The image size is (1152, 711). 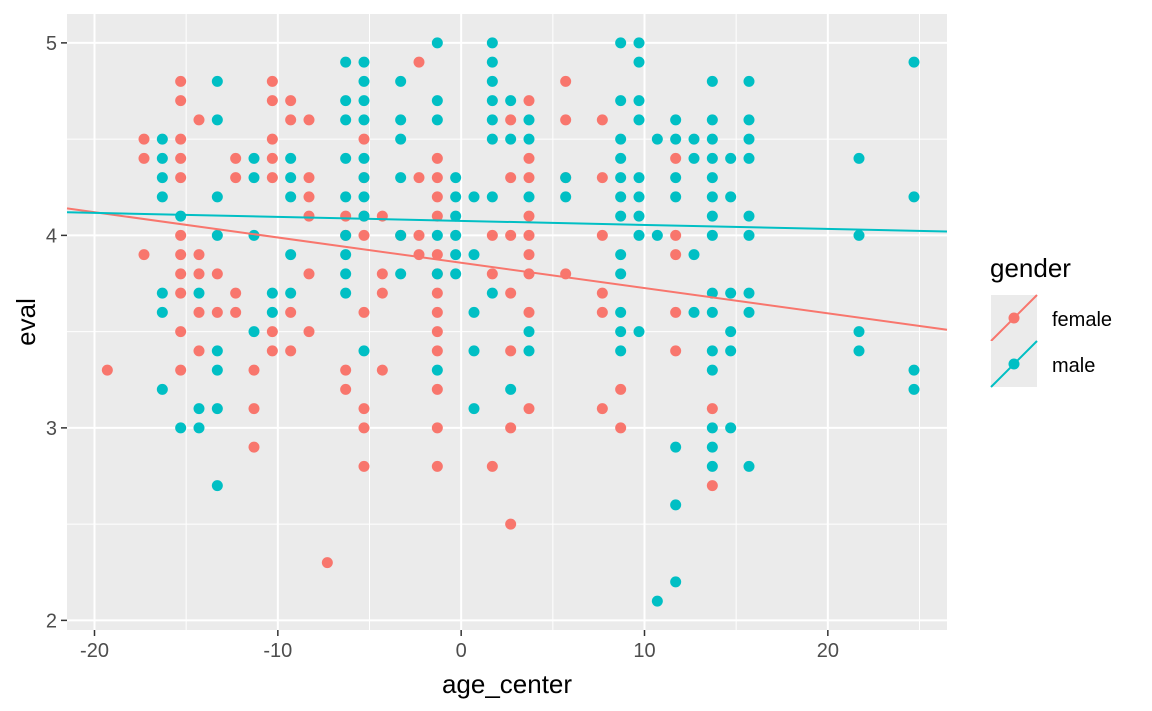 I want to click on fit-line-male, so click(x=507, y=222).